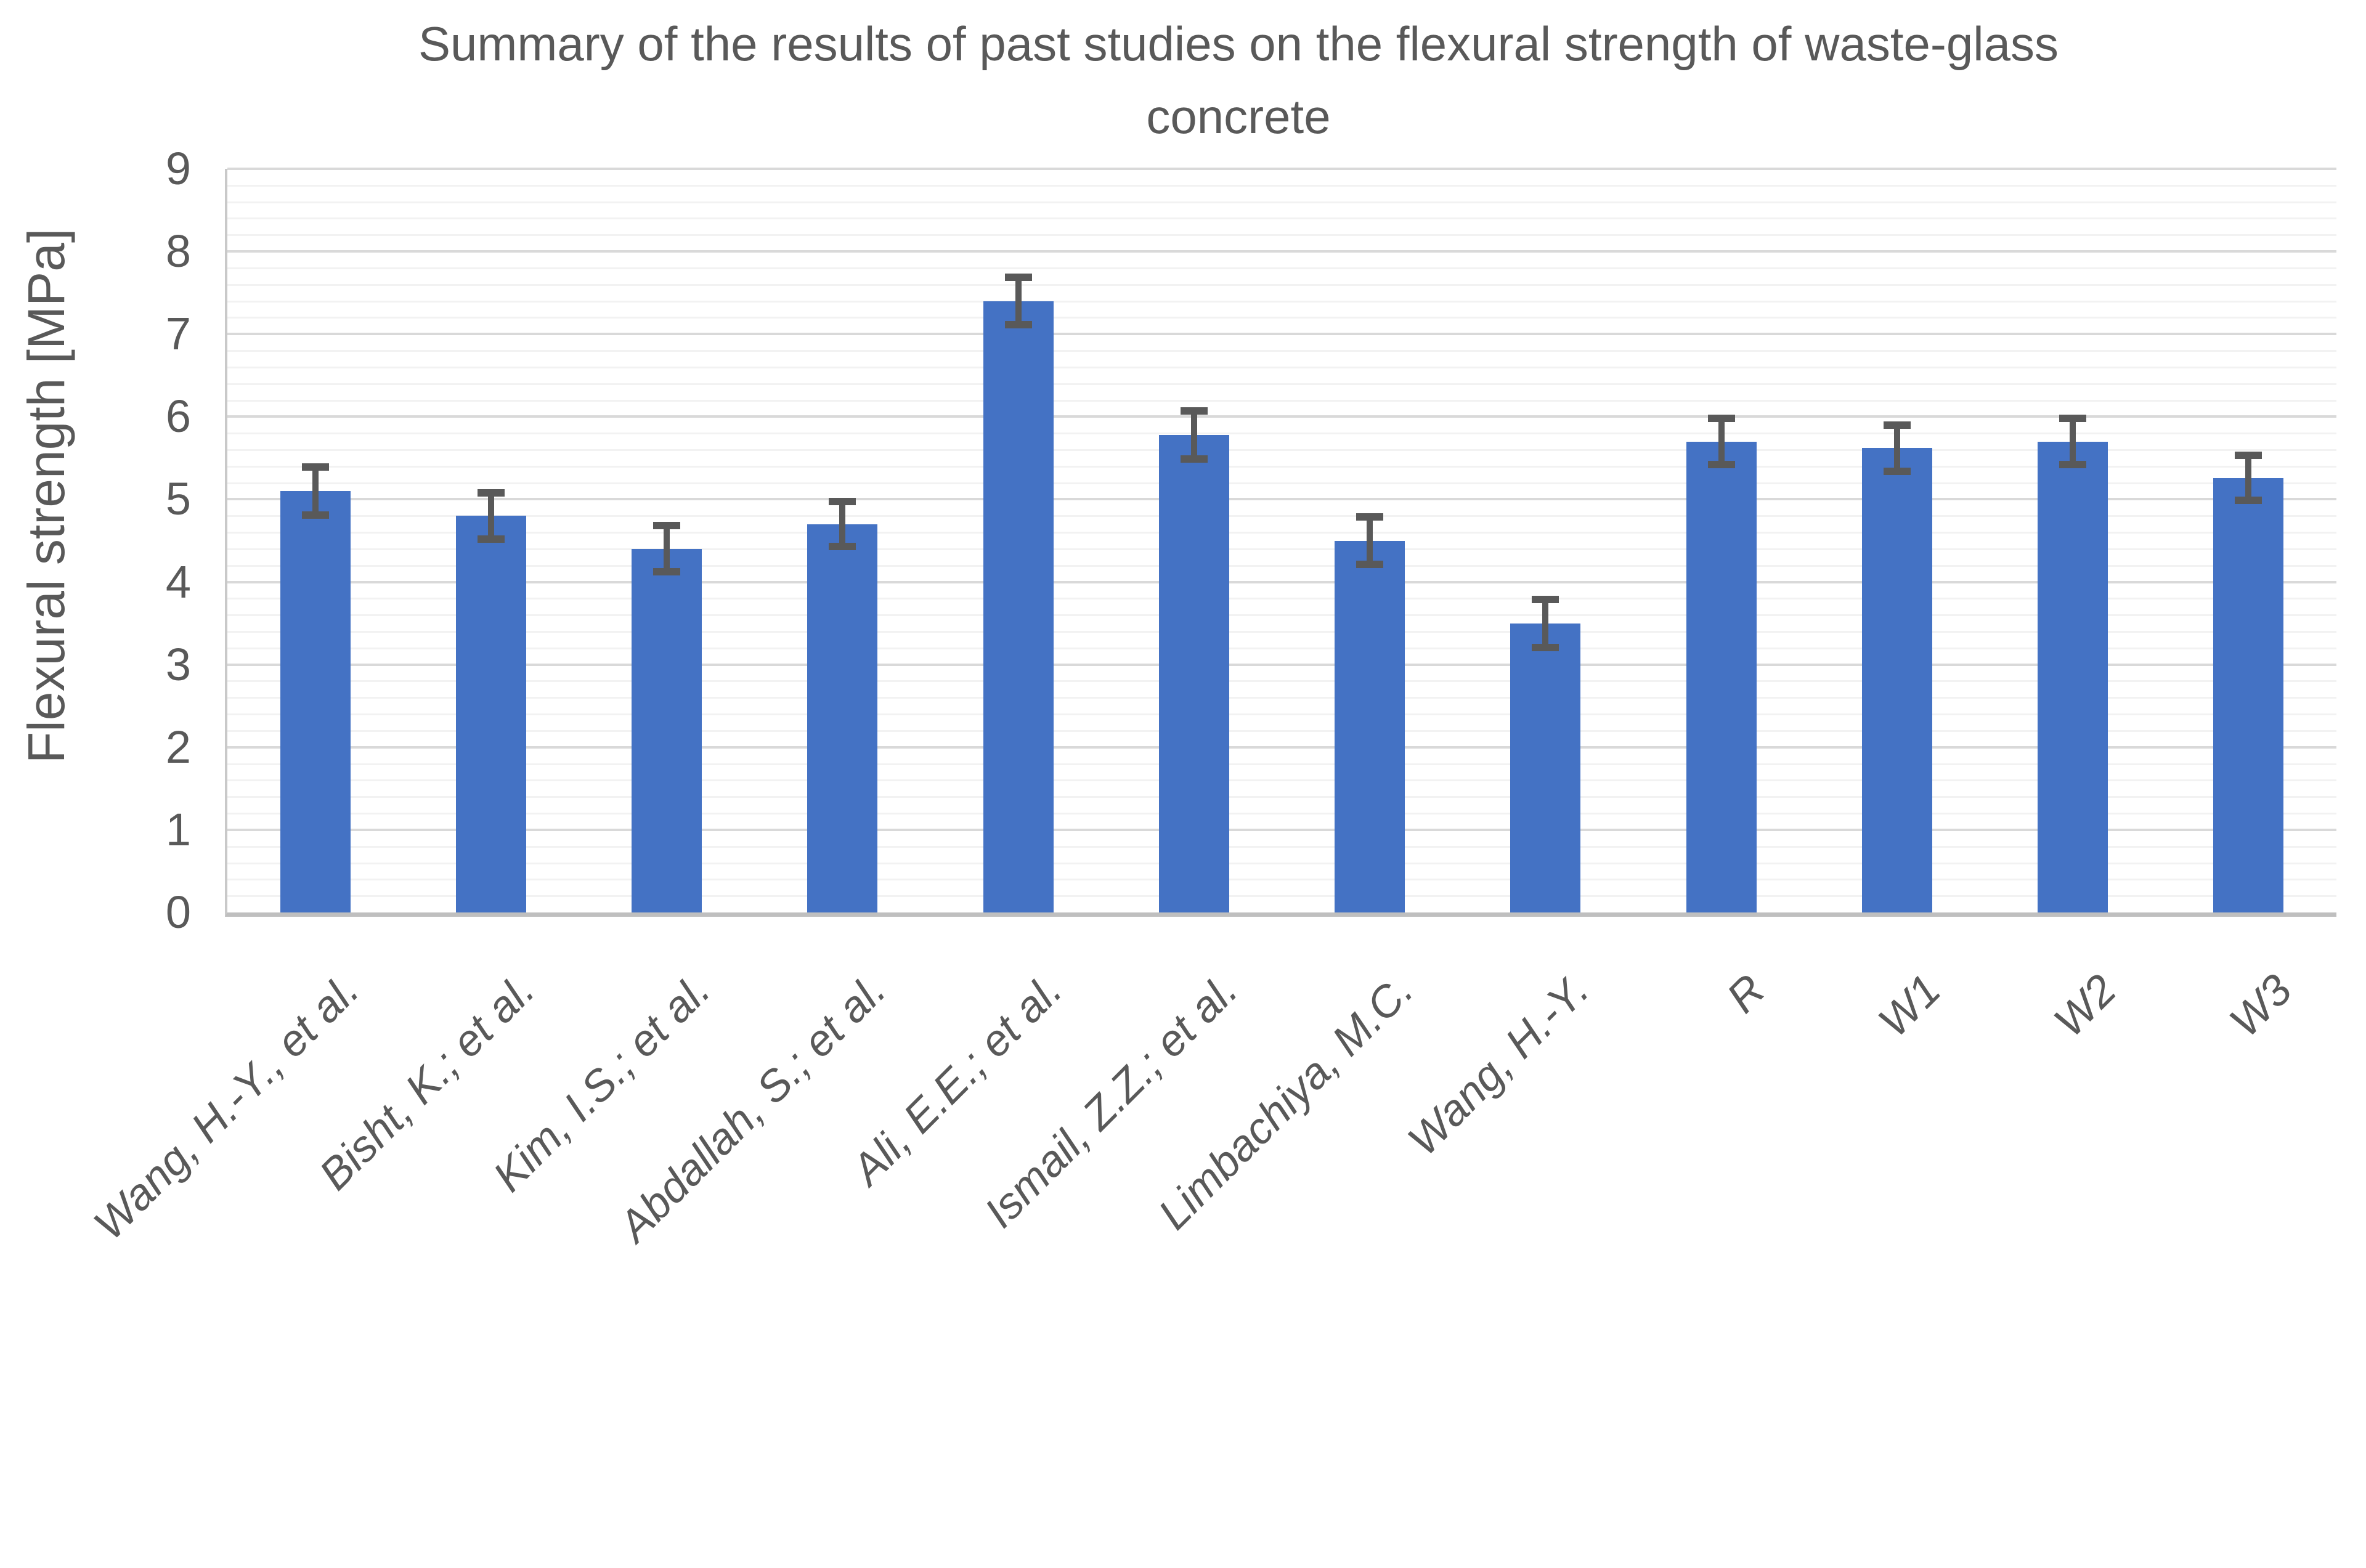  Describe the element at coordinates (178, 499) in the screenshot. I see `y-tick-label: 5` at that location.